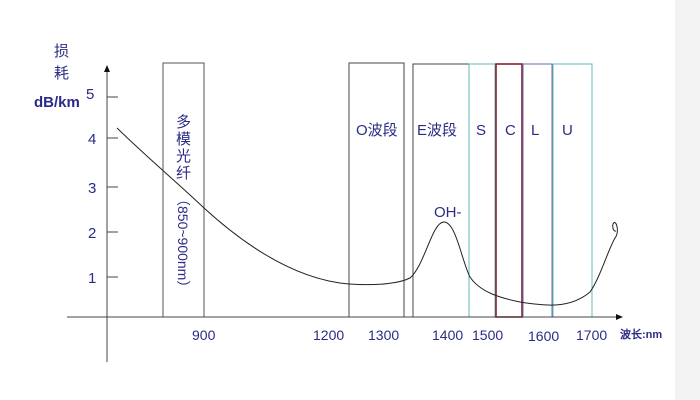  Describe the element at coordinates (487, 335) in the screenshot. I see `x-tick-label: 1500` at that location.